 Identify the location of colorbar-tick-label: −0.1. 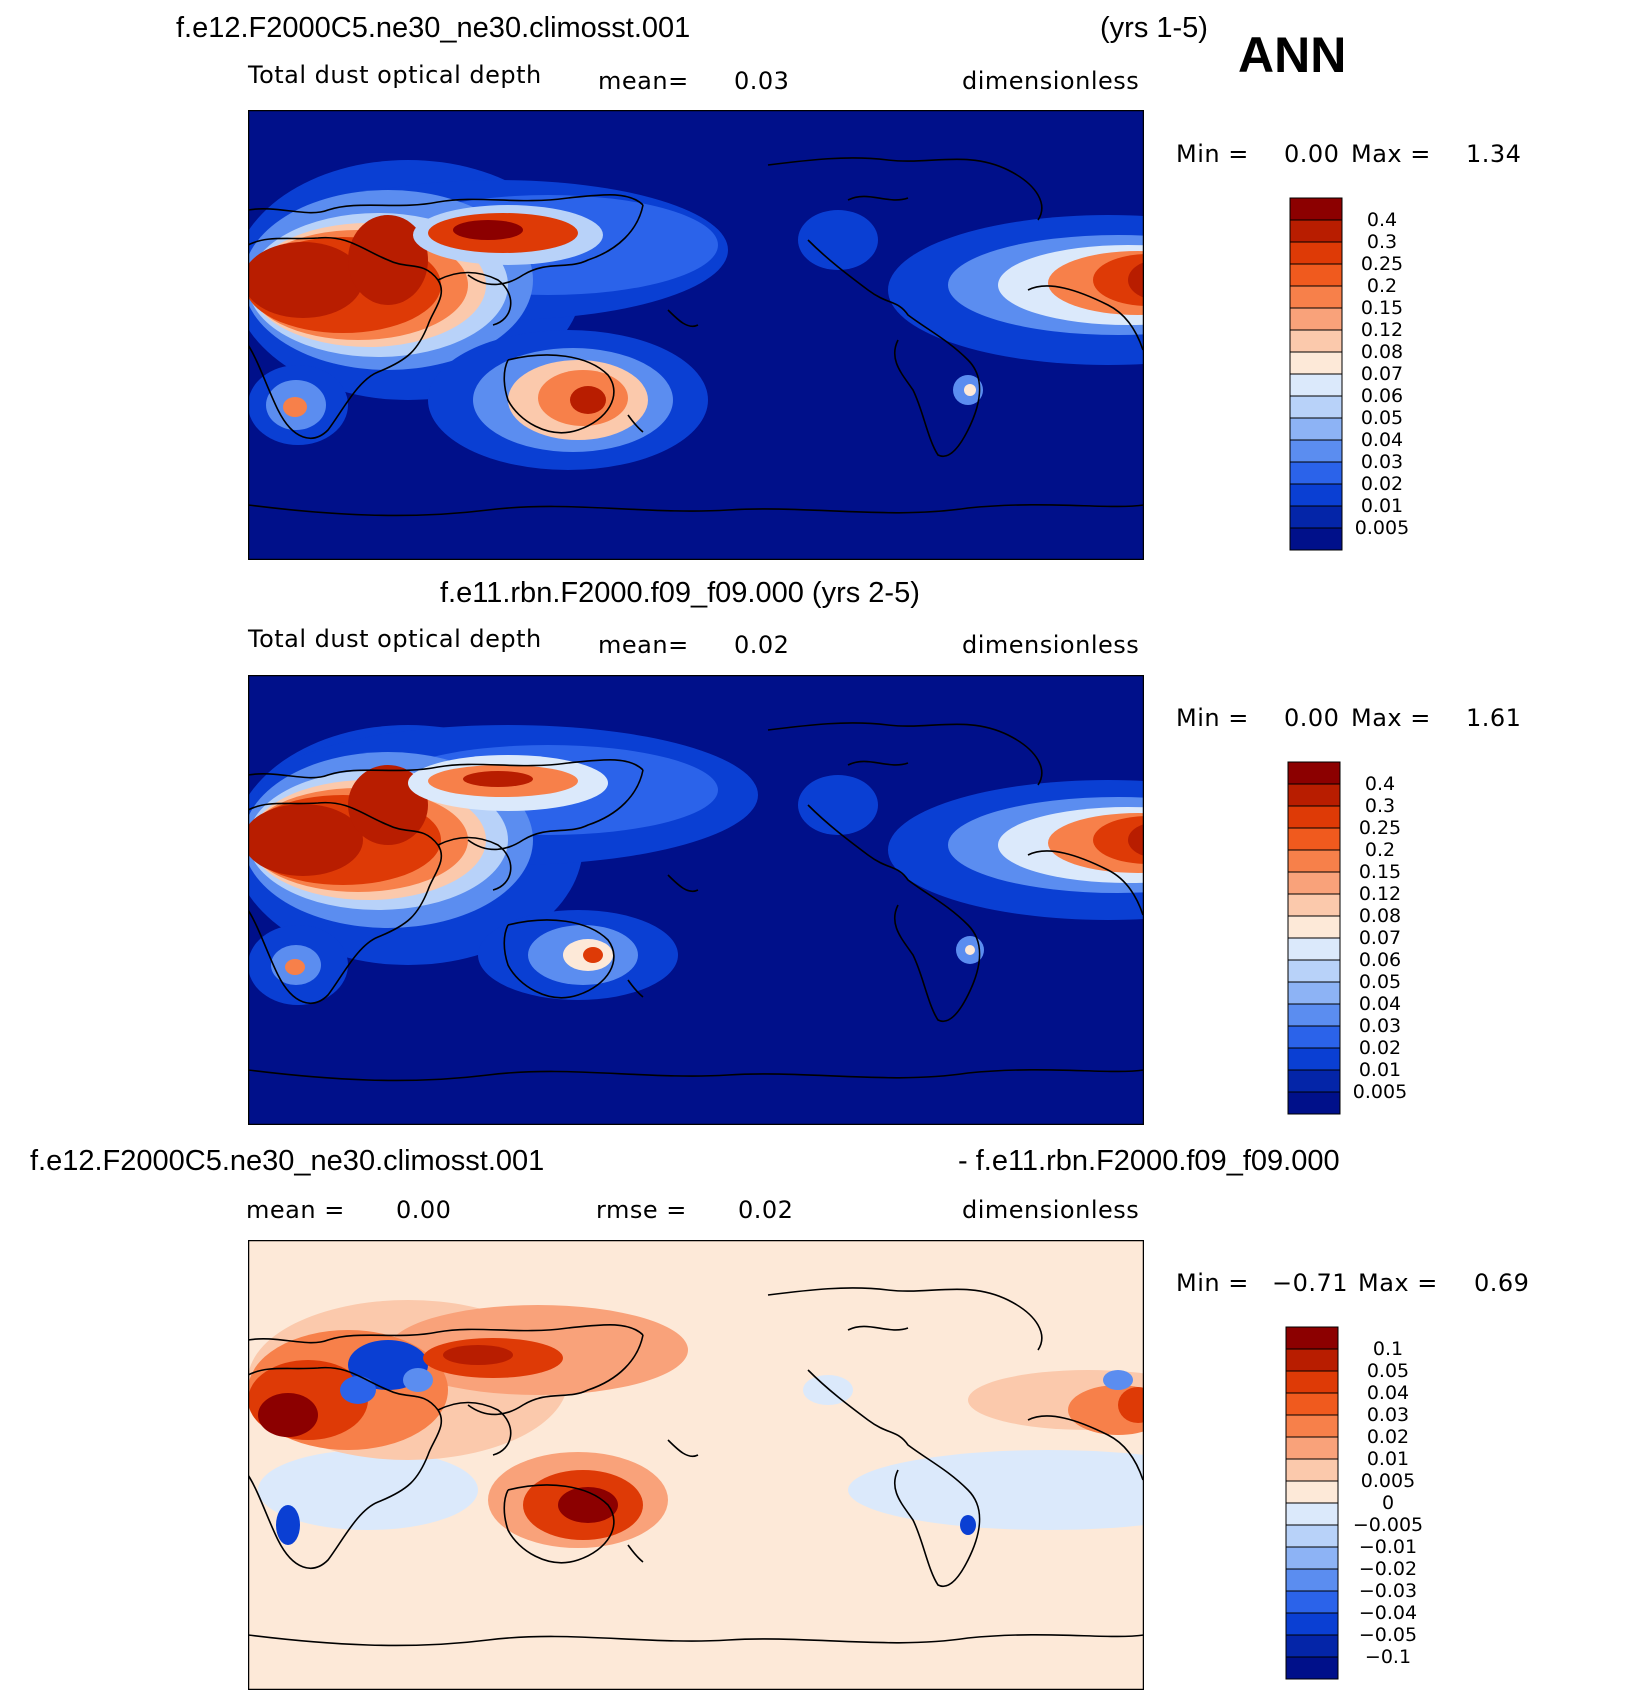
(1388, 1657).